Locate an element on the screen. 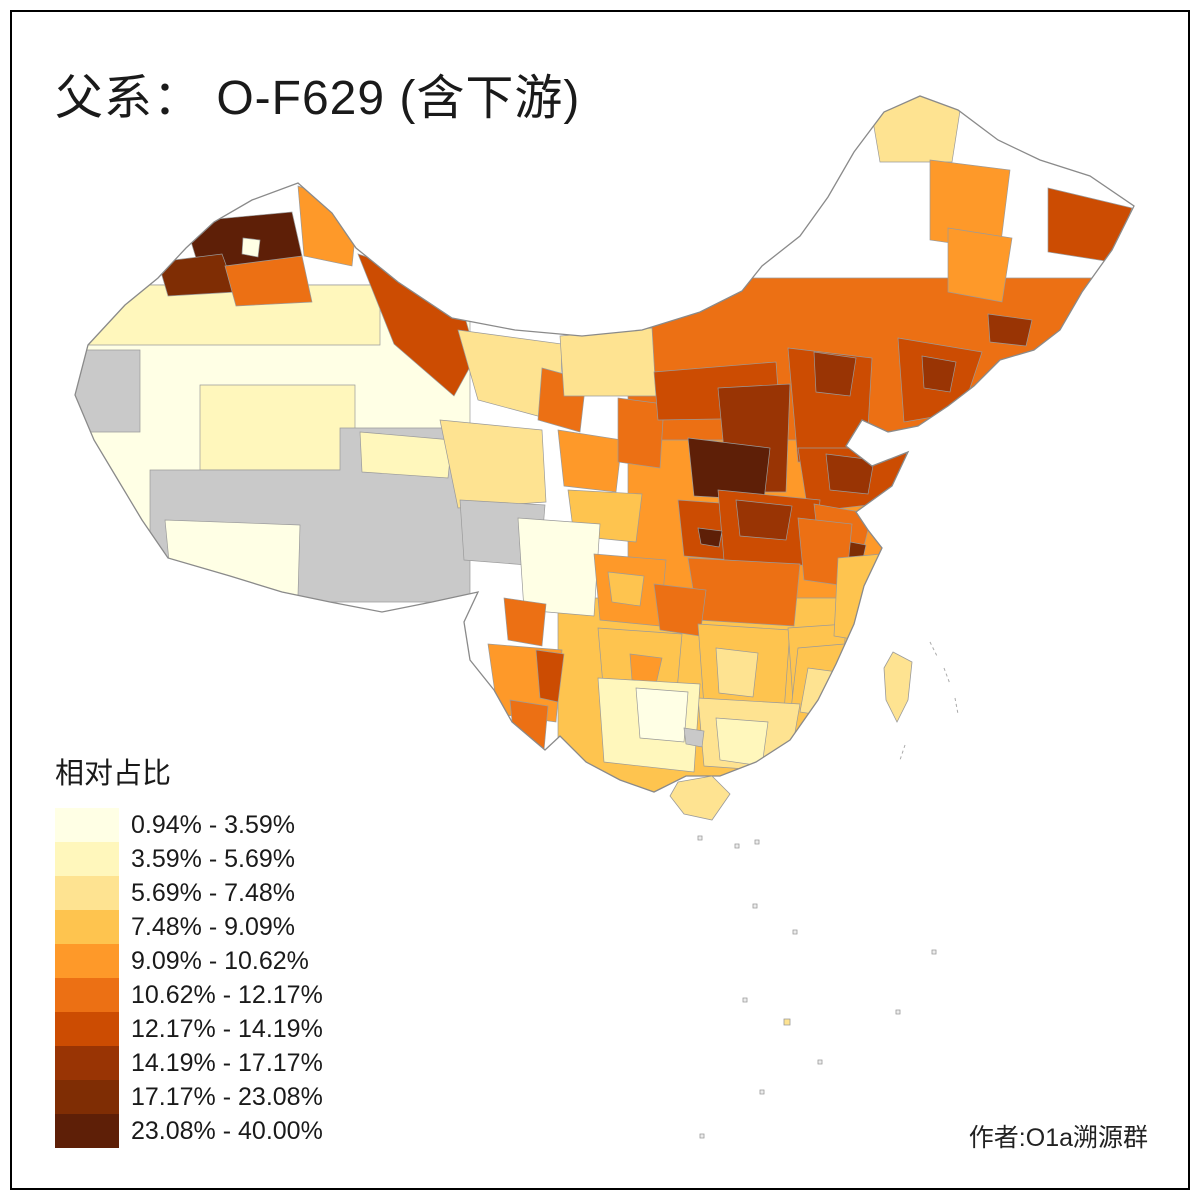  legend-row: 9.09% - 10.62% is located at coordinates (189, 961).